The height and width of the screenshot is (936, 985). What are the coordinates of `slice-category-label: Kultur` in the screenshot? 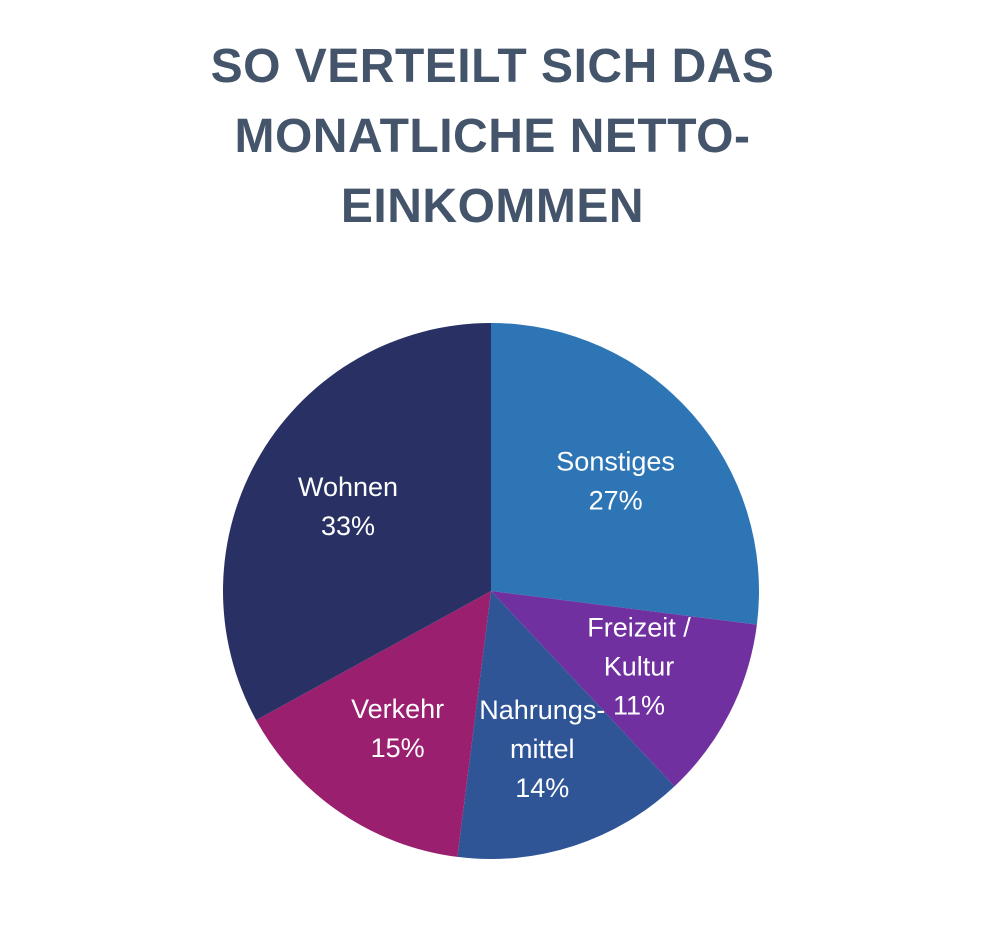 It's located at (639, 666).